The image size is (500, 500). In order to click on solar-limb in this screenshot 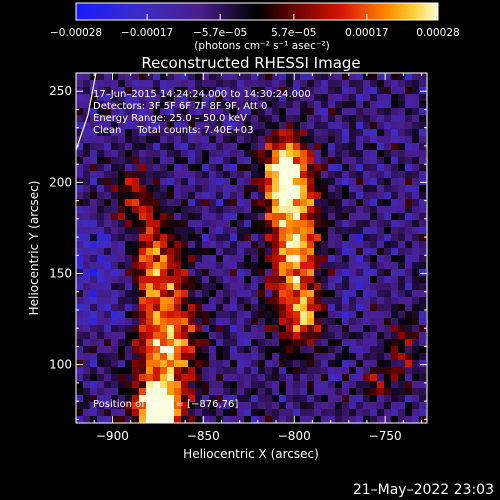, I will do `click(86, 111)`.